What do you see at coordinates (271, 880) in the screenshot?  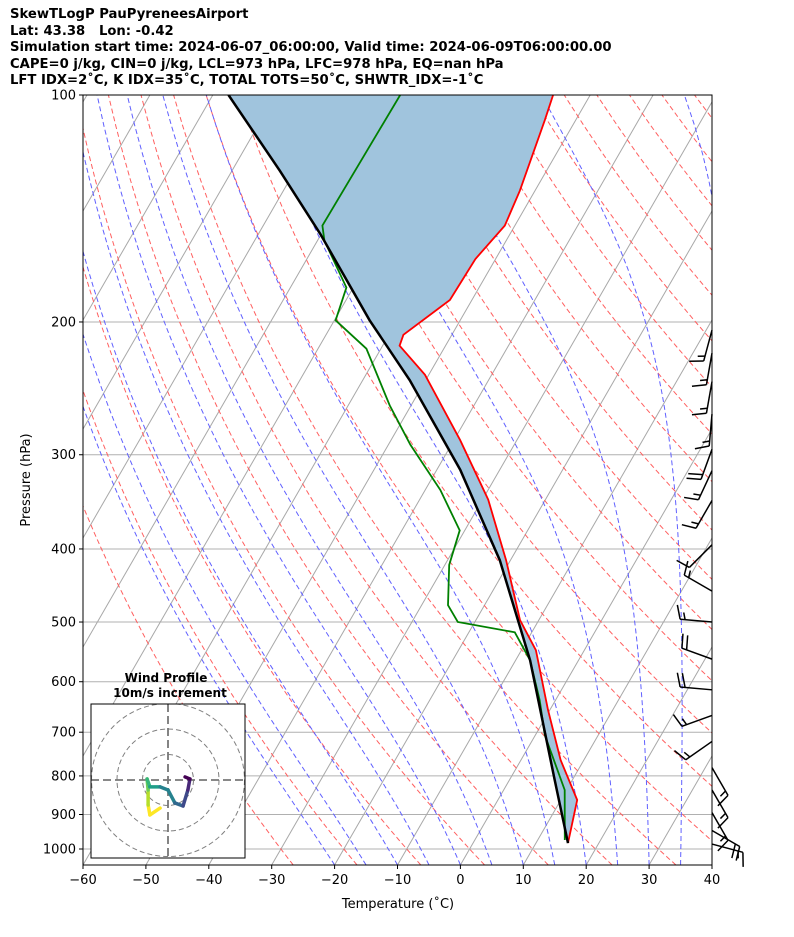 I see `x-tick-label: −30` at bounding box center [271, 880].